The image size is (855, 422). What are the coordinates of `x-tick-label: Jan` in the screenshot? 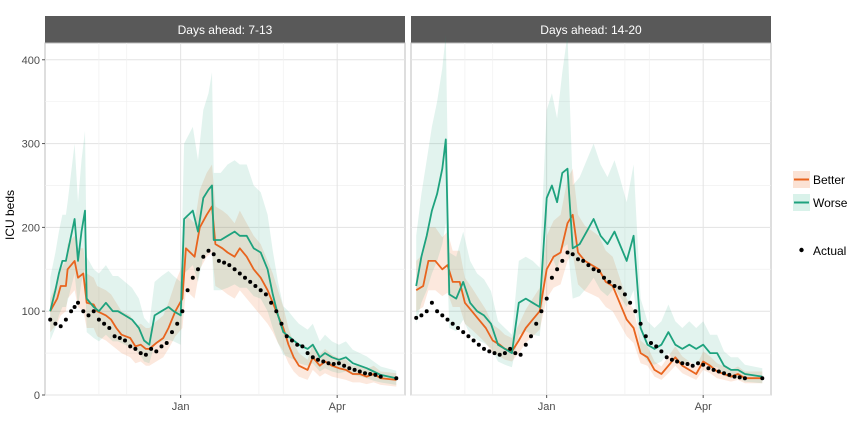 It's located at (547, 407).